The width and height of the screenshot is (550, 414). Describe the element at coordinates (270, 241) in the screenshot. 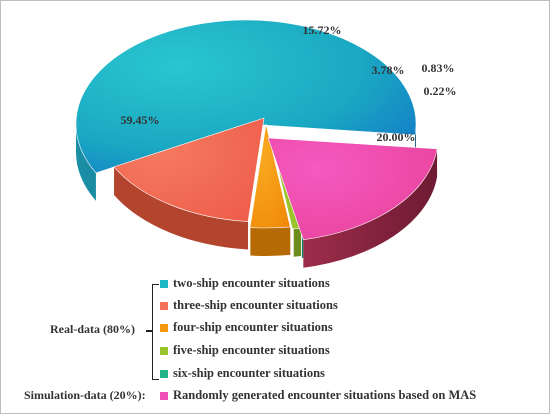

I see `slice-four-ship-side` at that location.